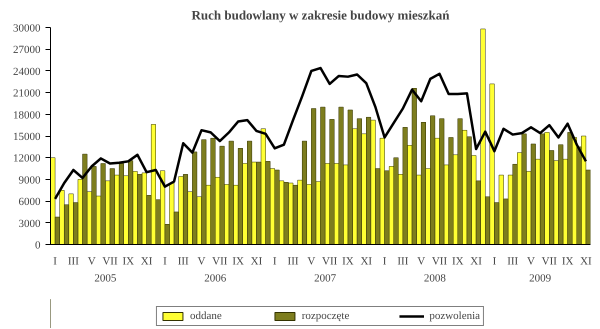 This screenshot has height=329, width=600. Describe the element at coordinates (27, 50) in the screenshot. I see `y-tick-label: 27000` at that location.